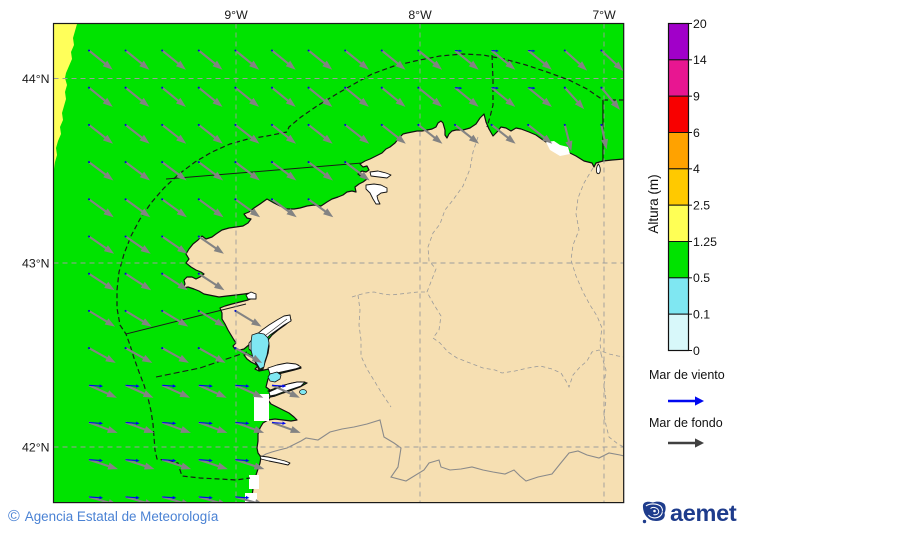 Image resolution: width=900 pixels, height=538 pixels. Describe the element at coordinates (696, 169) in the screenshot. I see `svg-text: 4` at that location.